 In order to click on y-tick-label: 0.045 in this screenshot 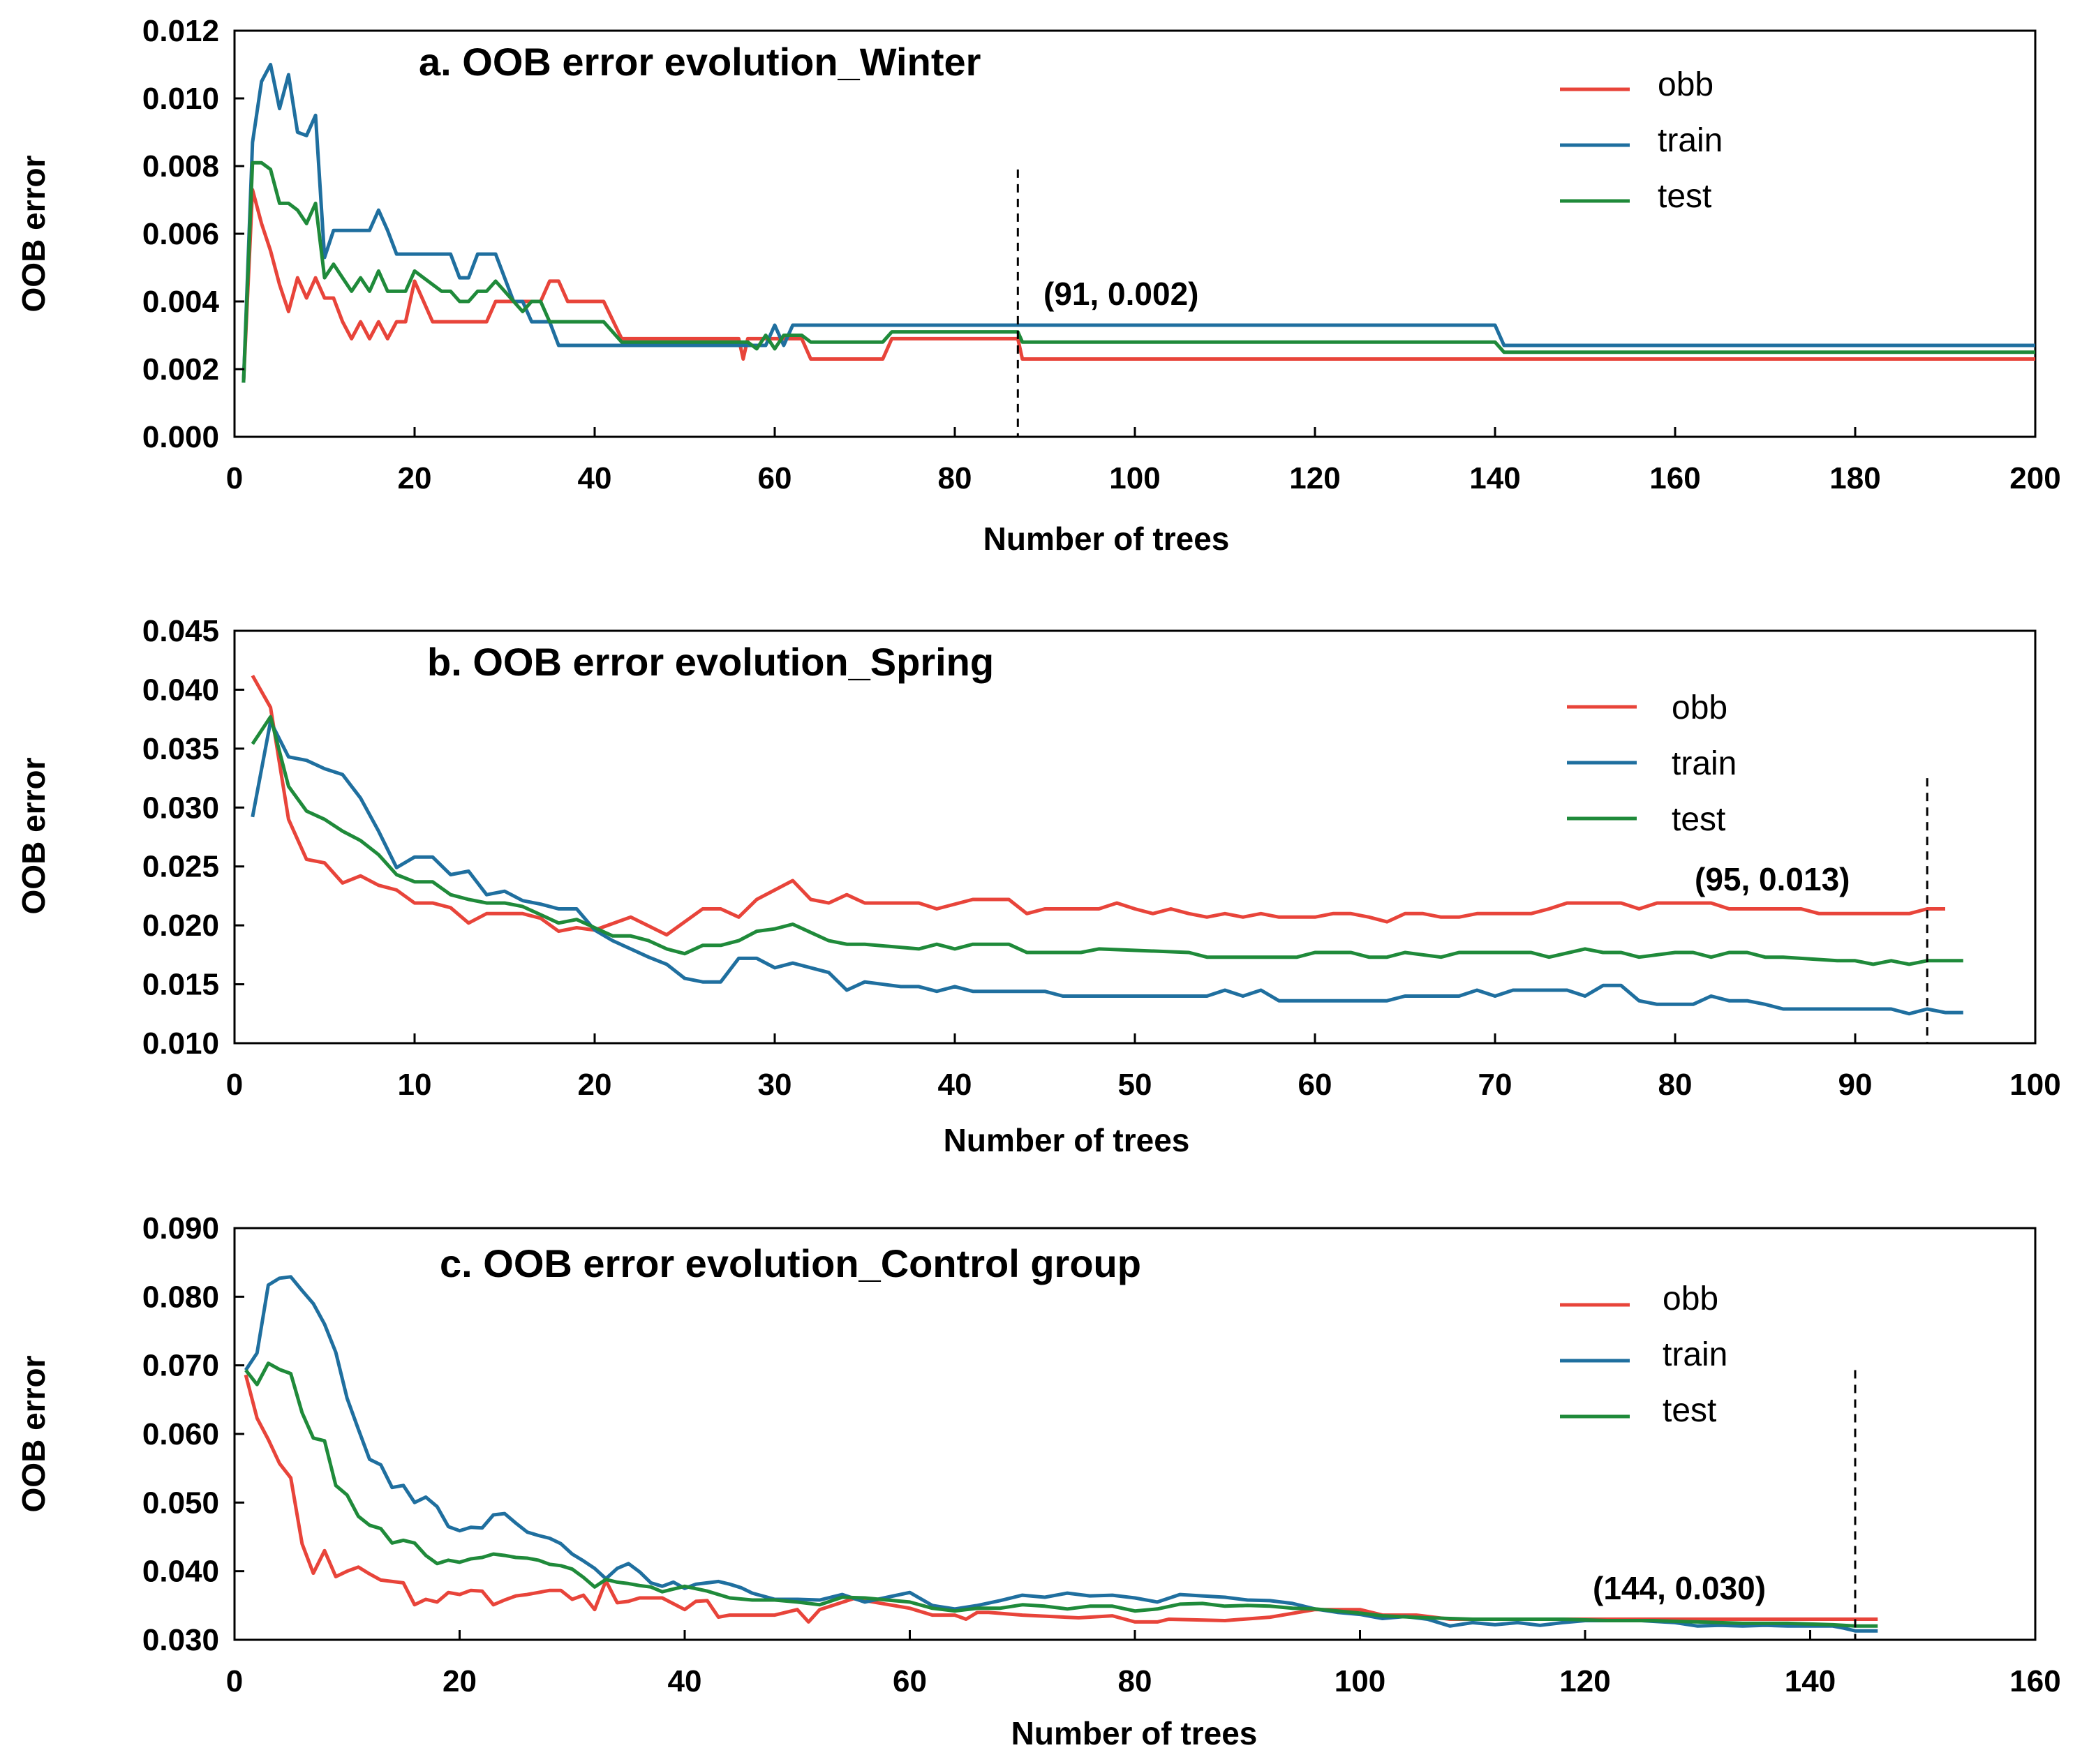, I will do `click(181, 631)`.